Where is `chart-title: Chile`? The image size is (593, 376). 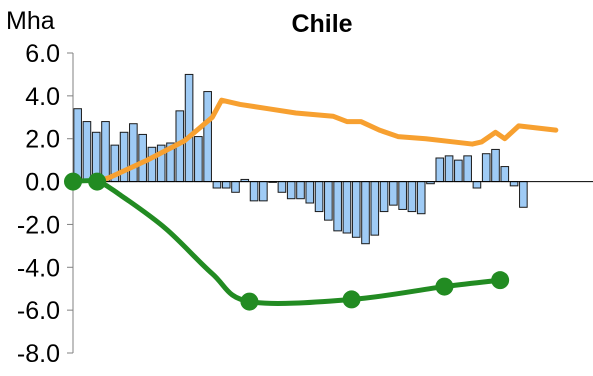 chart-title: Chile is located at coordinates (321, 24).